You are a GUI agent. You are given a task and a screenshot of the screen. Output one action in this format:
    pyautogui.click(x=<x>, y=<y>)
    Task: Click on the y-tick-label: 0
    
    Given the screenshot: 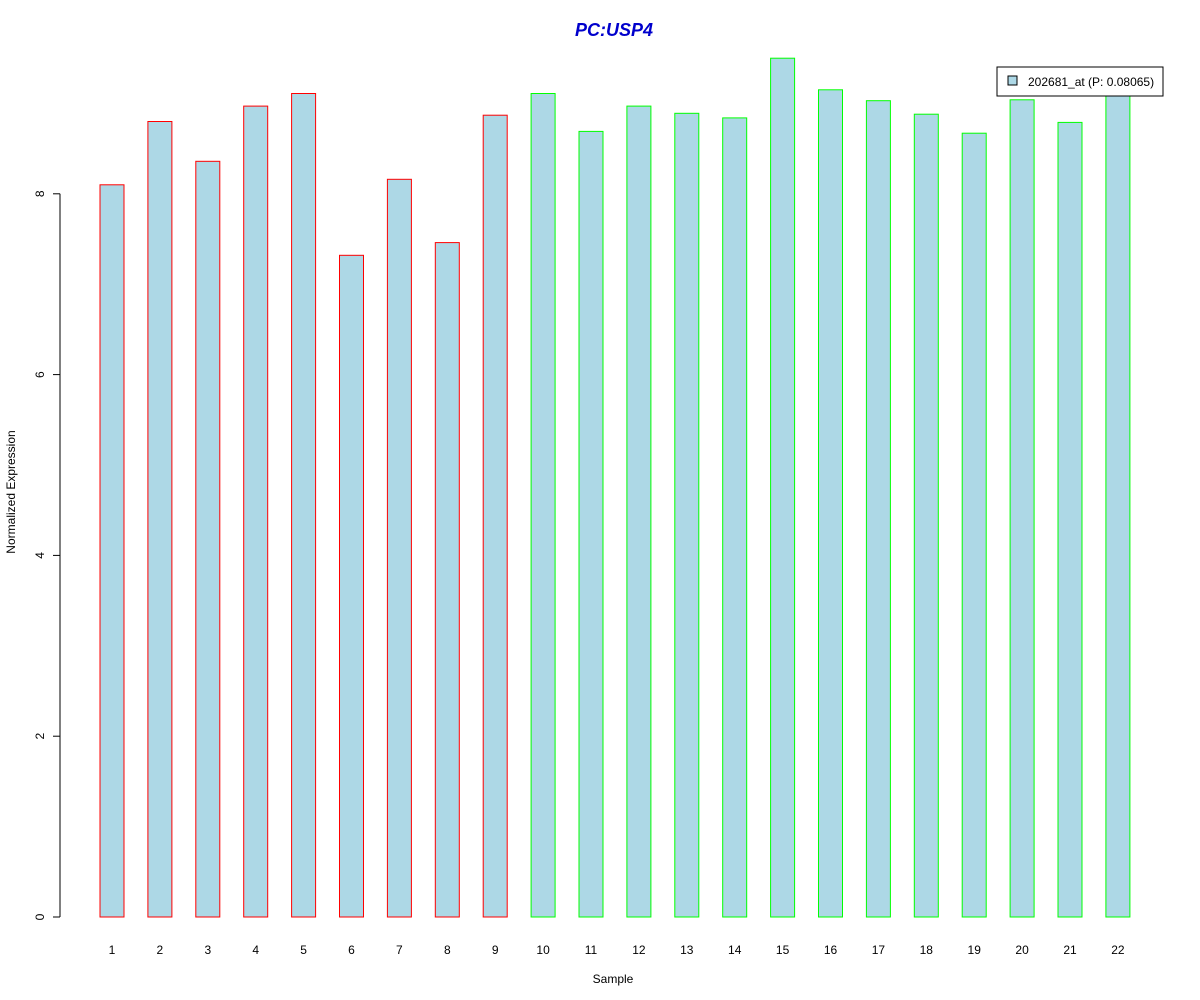 What is the action you would take?
    pyautogui.click(x=40, y=916)
    